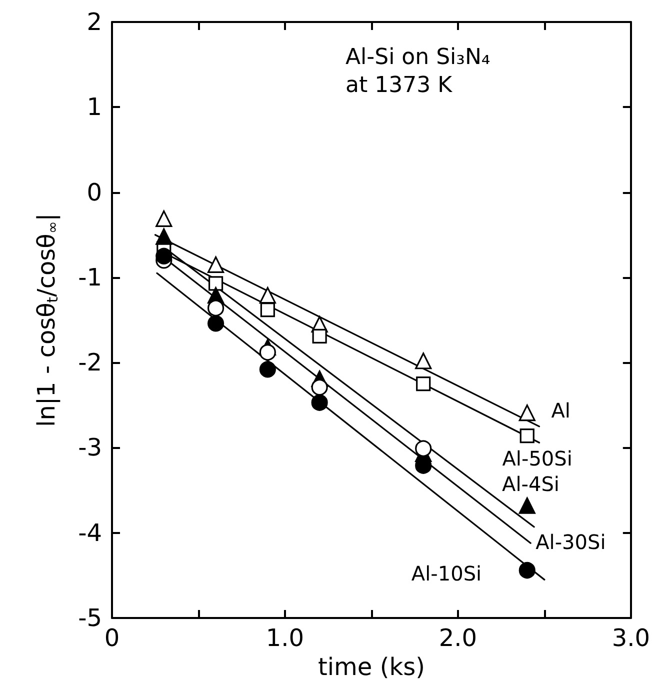 The height and width of the screenshot is (693, 653). Describe the element at coordinates (94, 107) in the screenshot. I see `y-tick-label: 1` at that location.